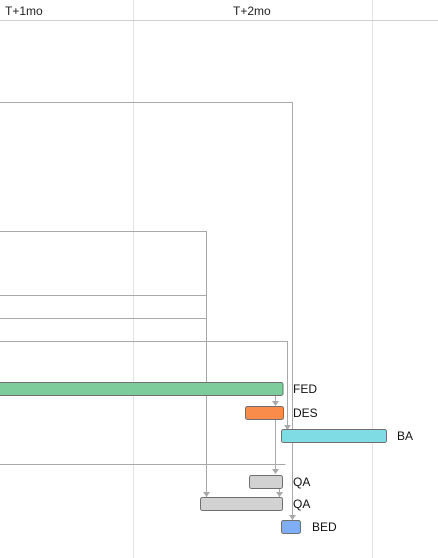 The image size is (438, 558). I want to click on dependency-connector, so click(144, 385).